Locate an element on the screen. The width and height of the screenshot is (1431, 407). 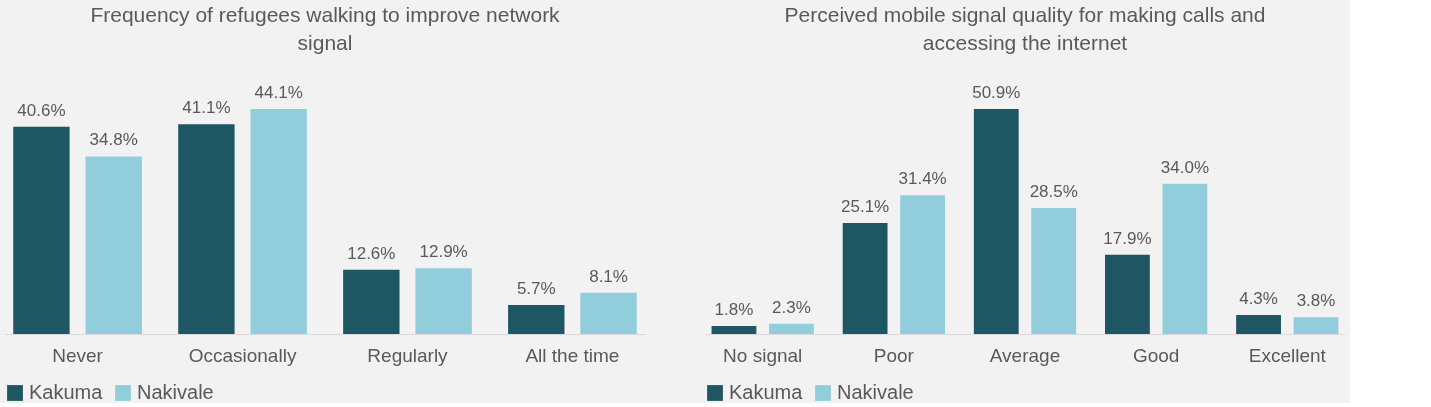
data-label: 34.0% is located at coordinates (1184, 167).